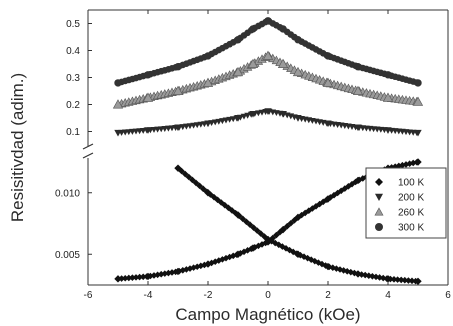 The height and width of the screenshot is (326, 453). I want to click on y-tick-label: 0.005, so click(67, 255).